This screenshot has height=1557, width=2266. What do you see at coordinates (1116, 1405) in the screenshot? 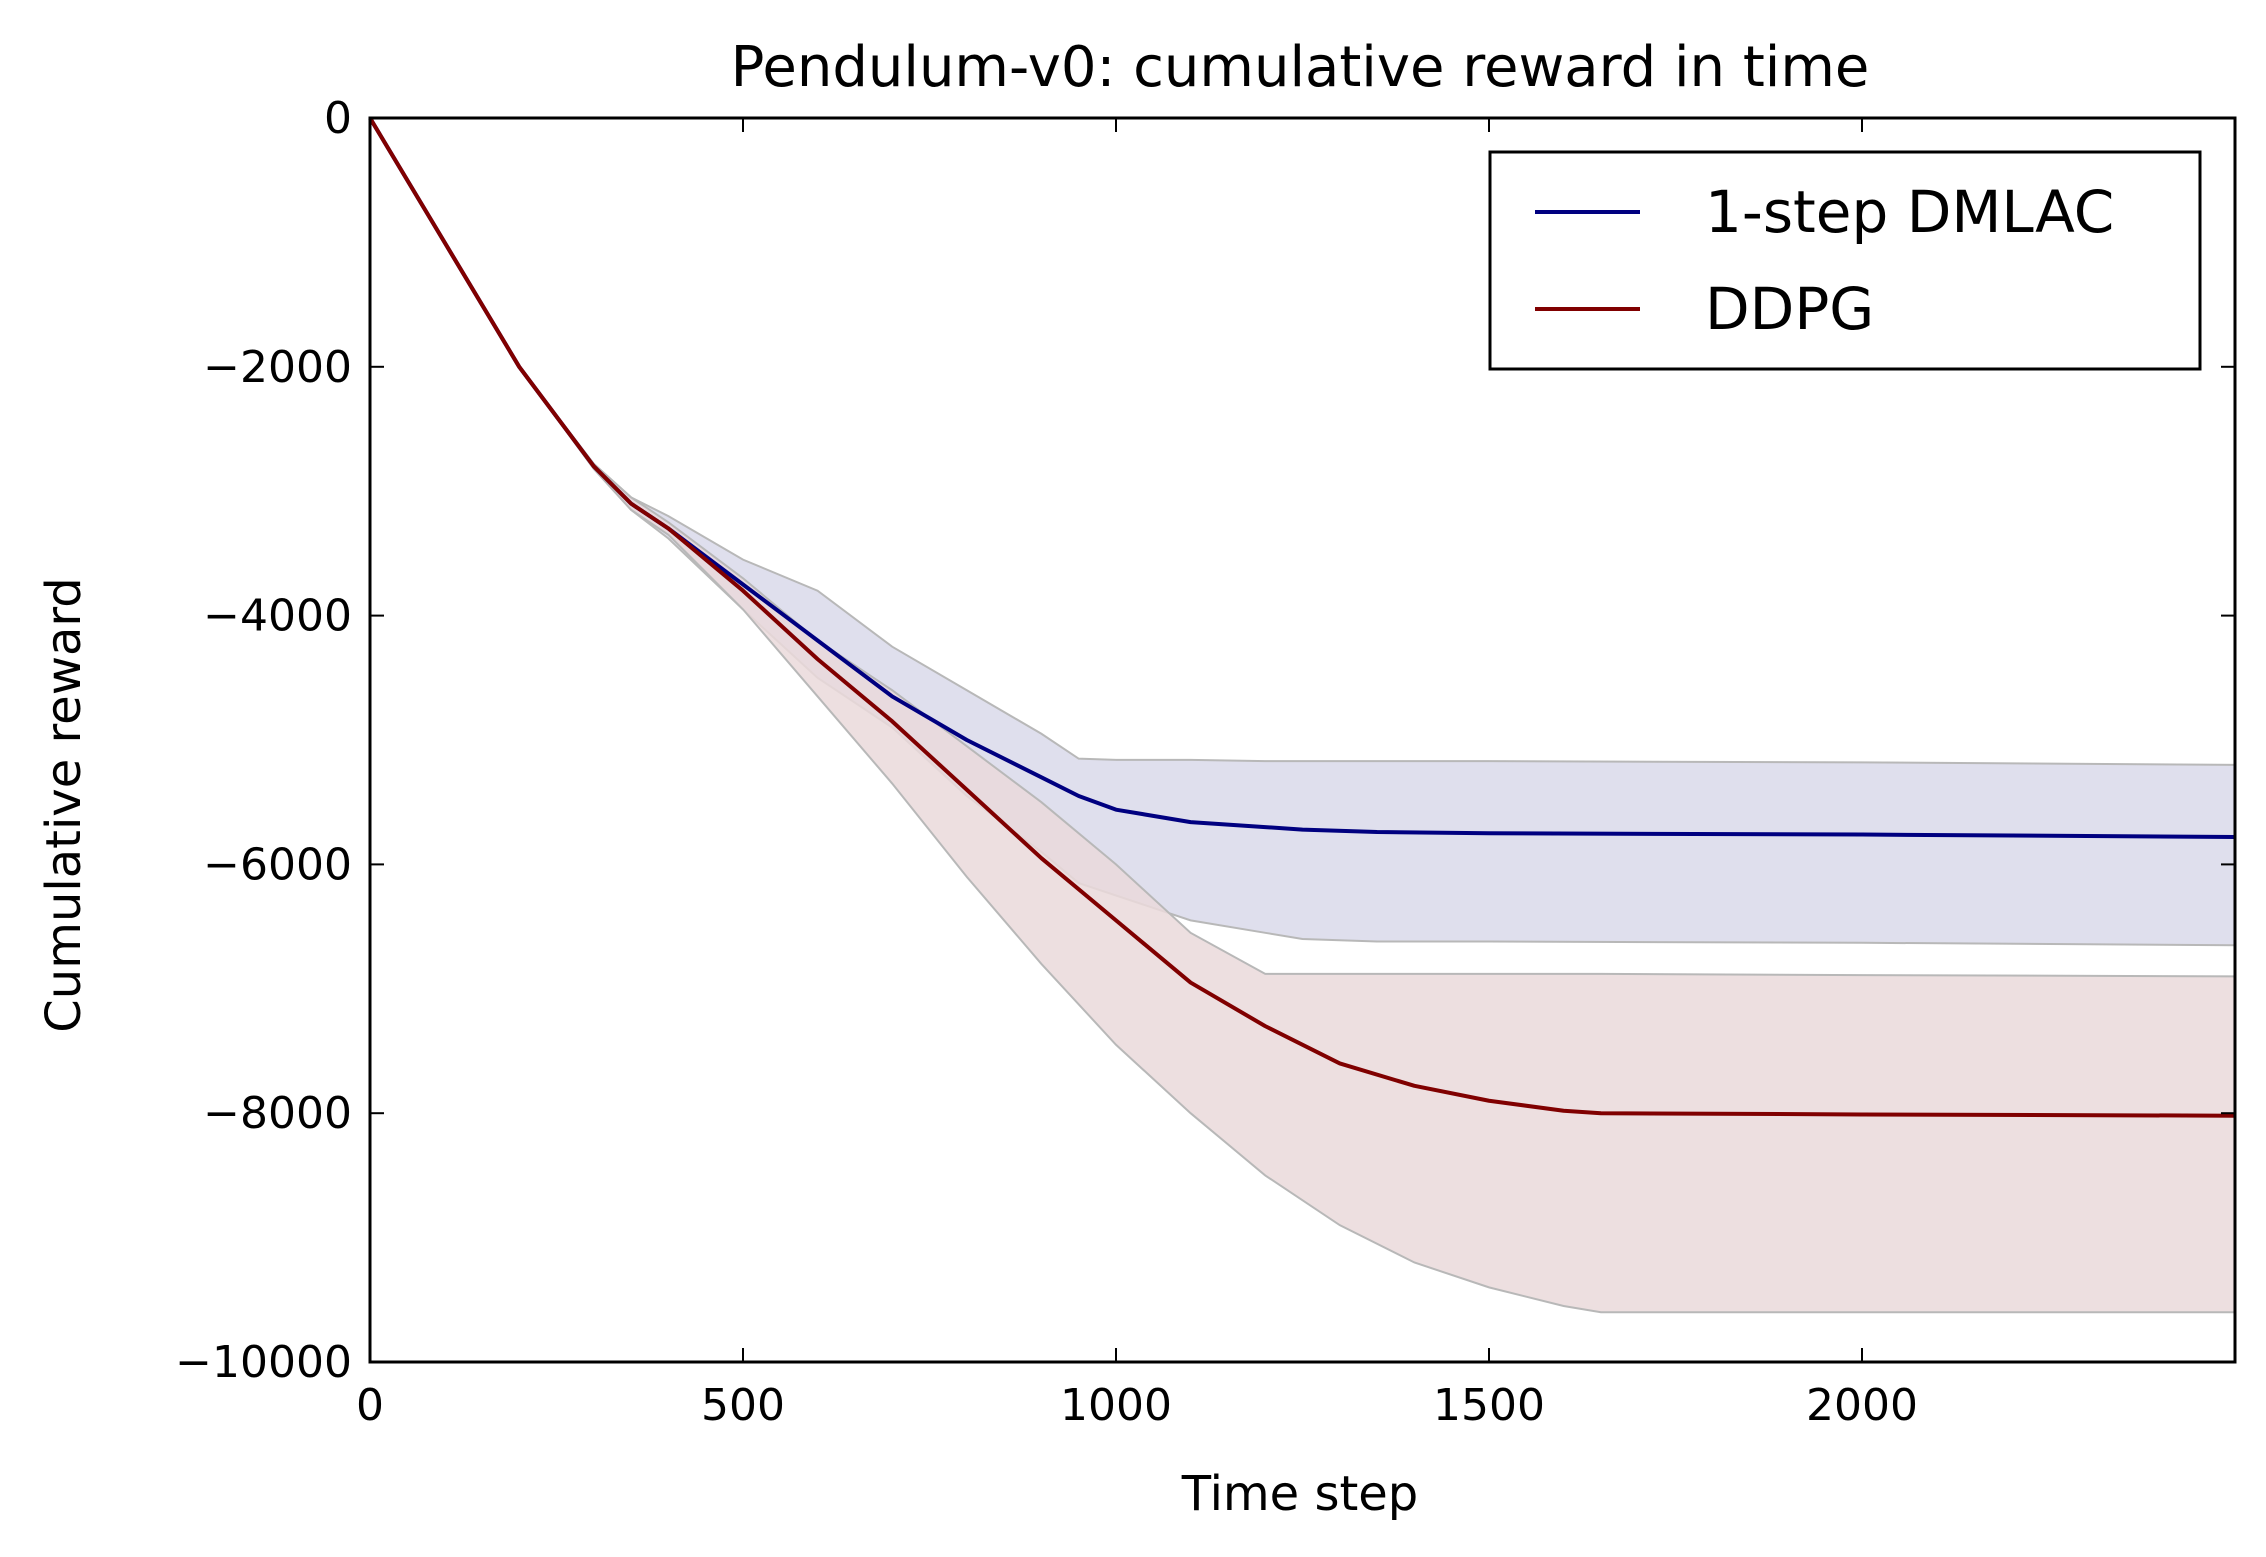
I see `x-tick-label: 1000` at bounding box center [1116, 1405].